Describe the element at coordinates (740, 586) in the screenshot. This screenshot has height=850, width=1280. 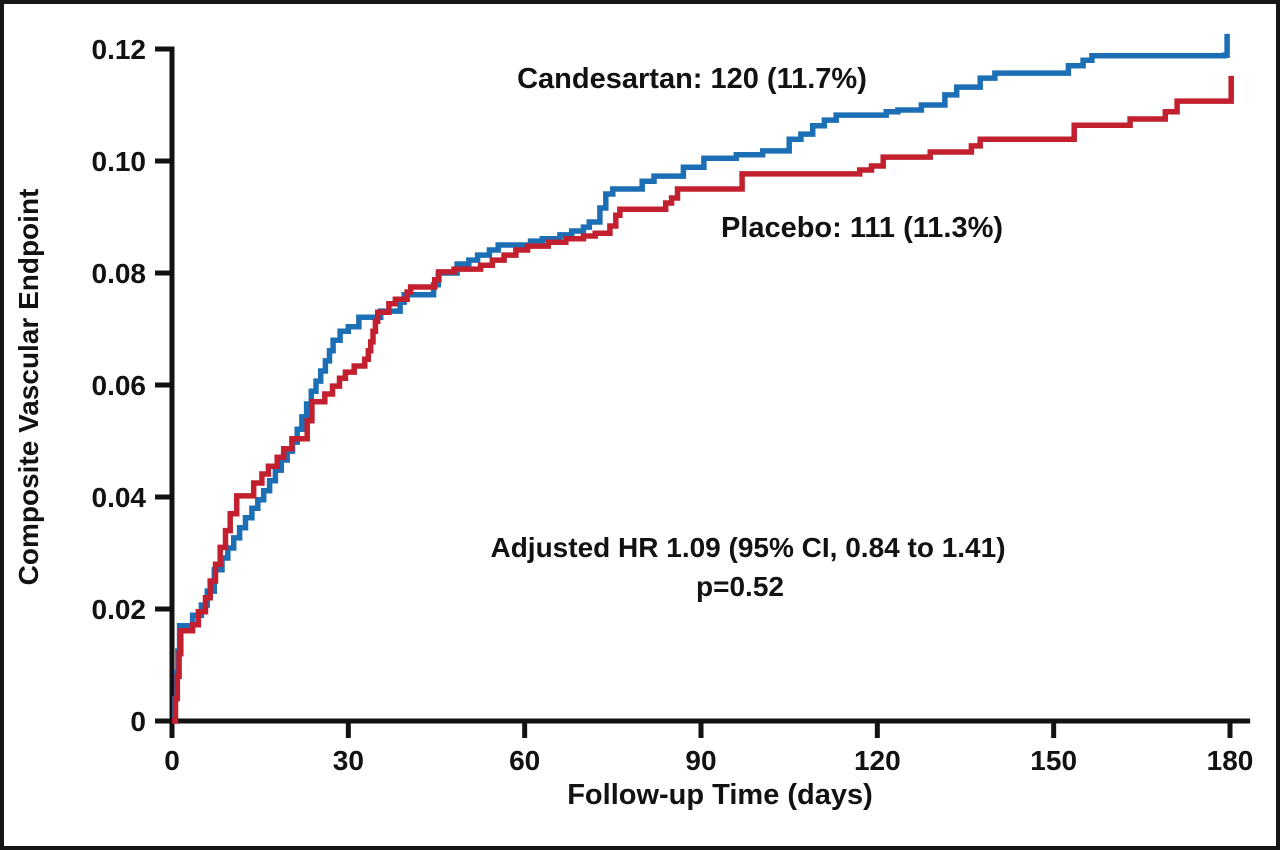
I see `p-value-annotation: p=0.52` at that location.